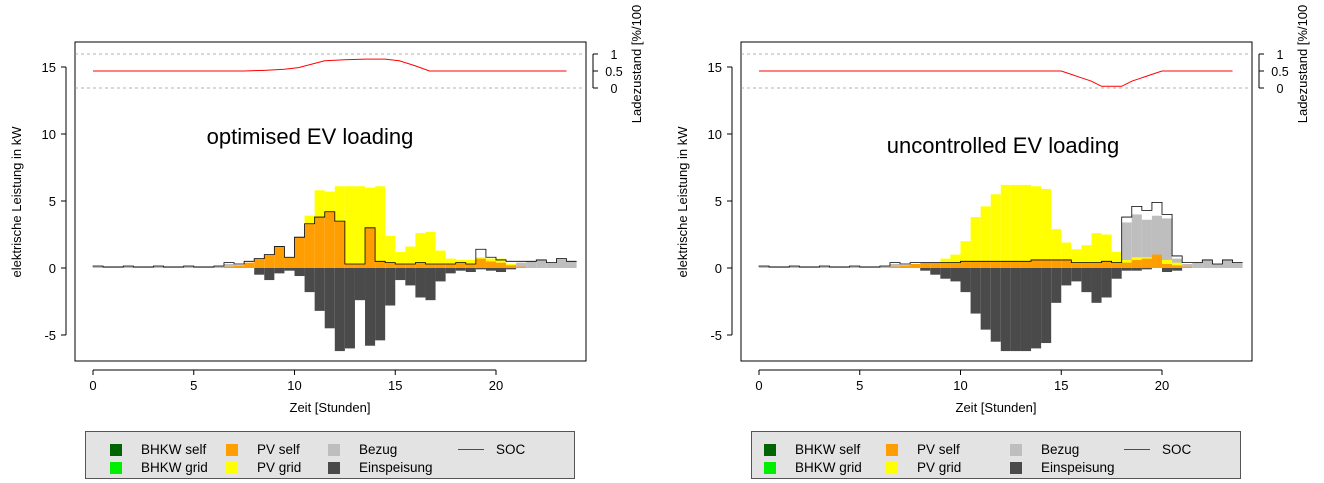 This screenshot has height=483, width=1324. What do you see at coordinates (193, 385) in the screenshot?
I see `x-tick-label: 5` at bounding box center [193, 385].